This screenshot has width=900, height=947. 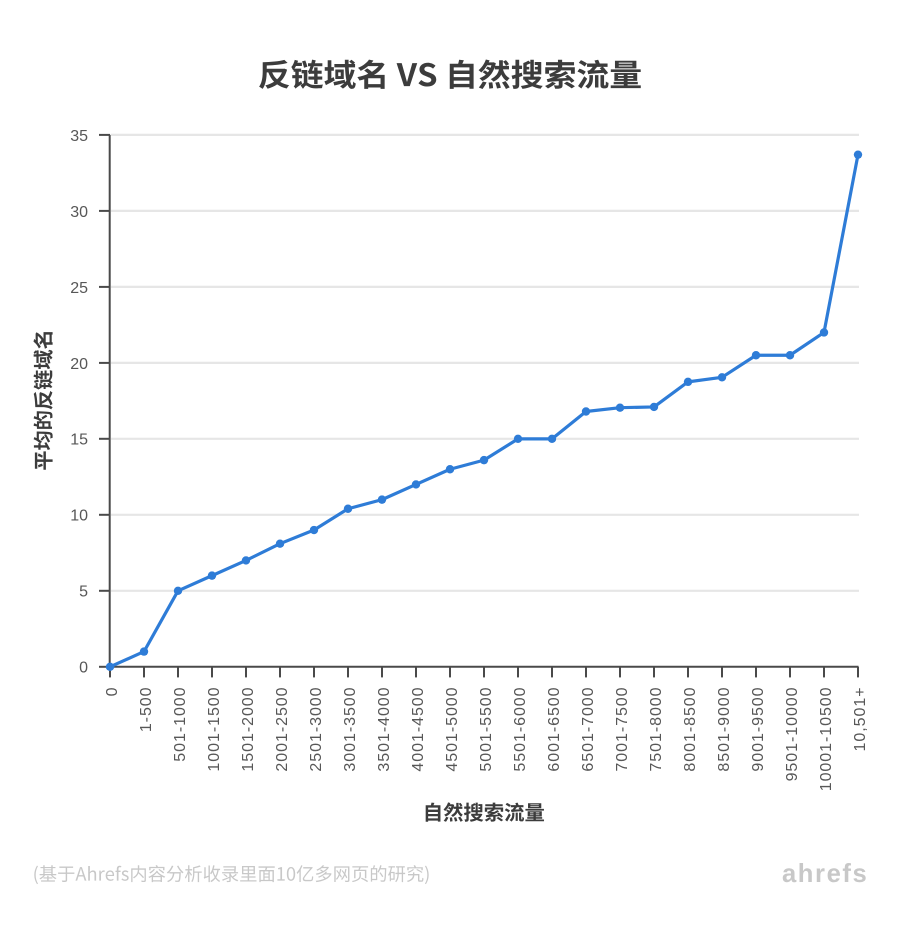 I want to click on svg-text: 7001-7500, so click(x=622, y=729).